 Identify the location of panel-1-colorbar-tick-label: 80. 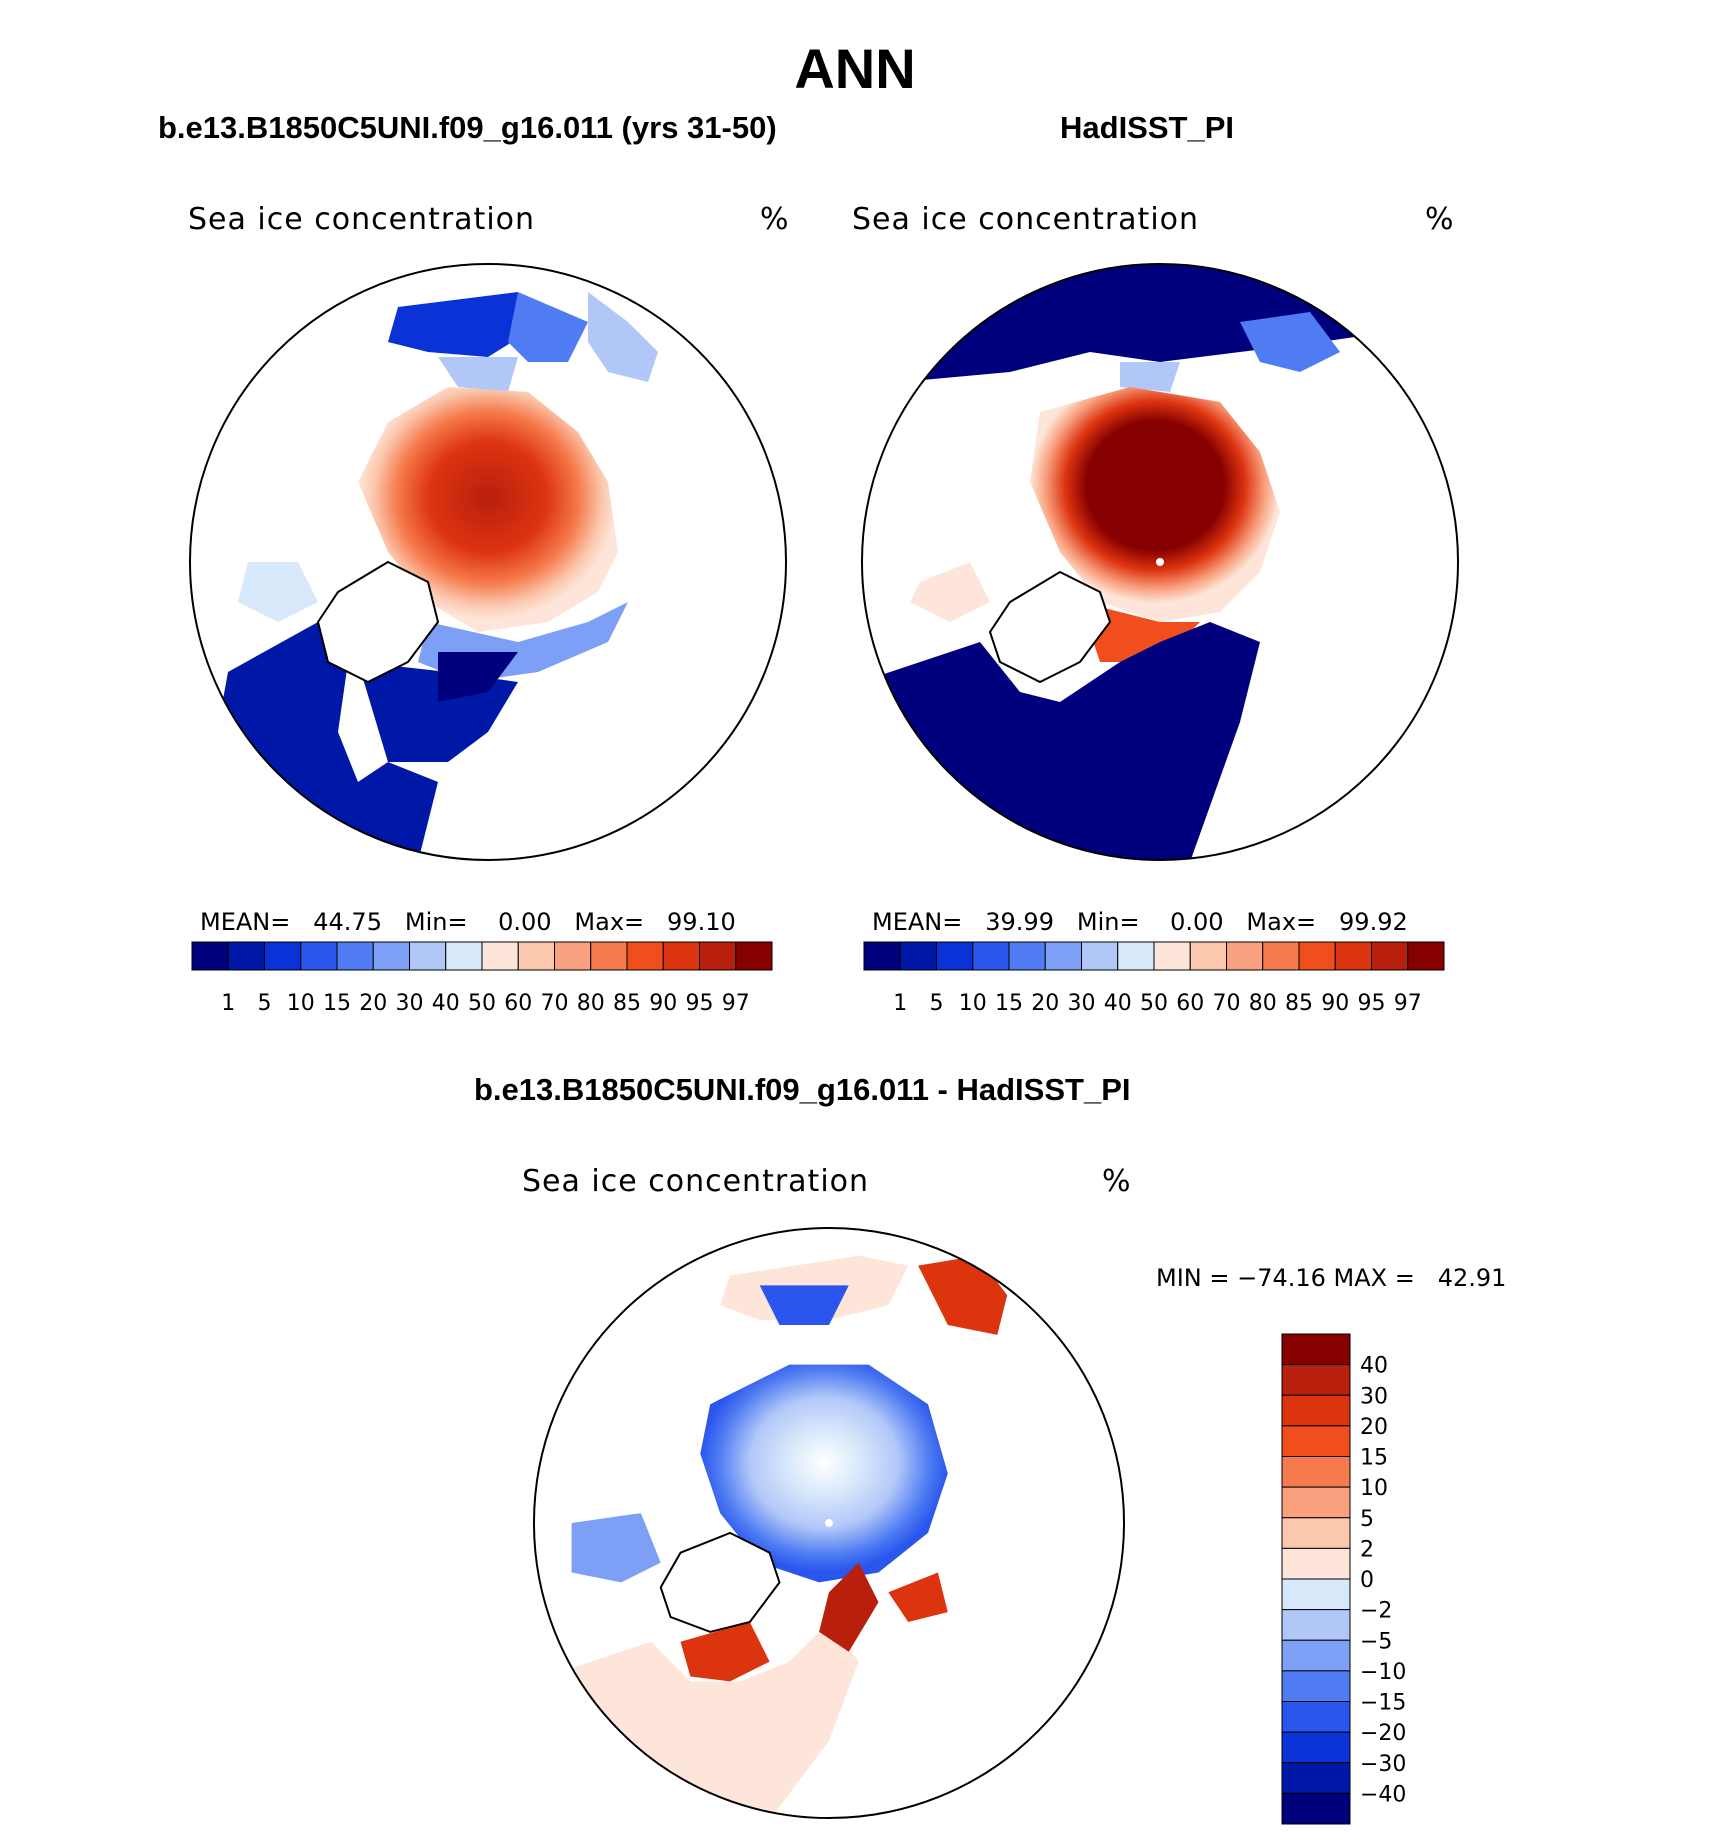
(591, 1003).